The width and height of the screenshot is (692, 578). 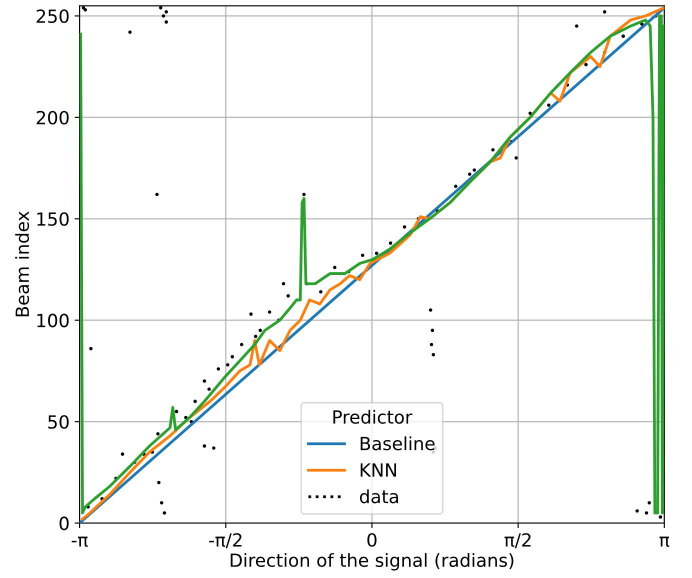 I want to click on legend-label: Baseline, so click(x=397, y=443).